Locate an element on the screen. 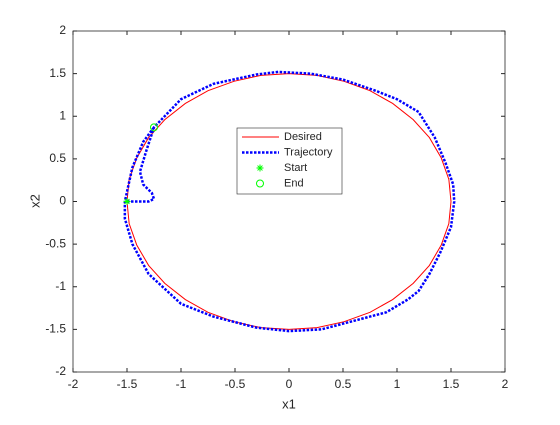 Image resolution: width=560 pixels, height=425 pixels. y-tick-label: 1 is located at coordinates (62, 115).